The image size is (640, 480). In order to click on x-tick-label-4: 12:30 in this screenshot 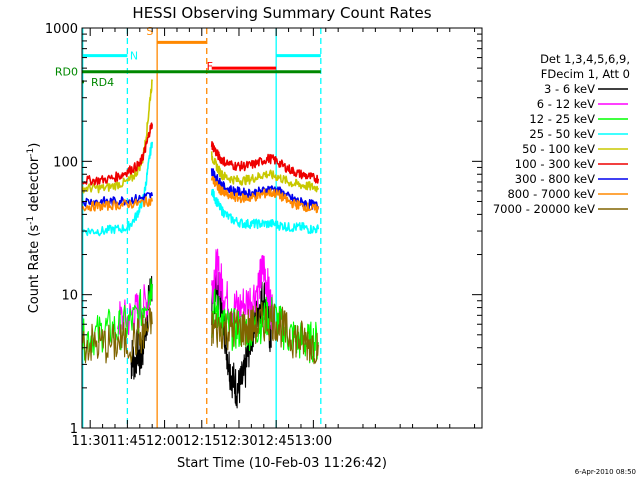, I will do `click(238, 441)`.